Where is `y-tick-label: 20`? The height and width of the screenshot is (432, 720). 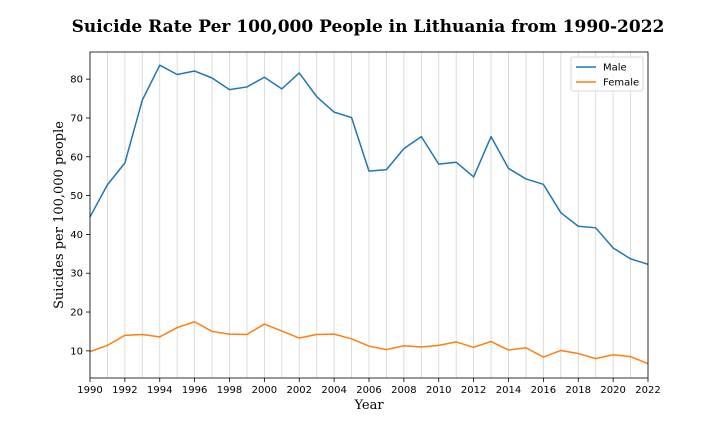
y-tick-label: 20 is located at coordinates (76, 313).